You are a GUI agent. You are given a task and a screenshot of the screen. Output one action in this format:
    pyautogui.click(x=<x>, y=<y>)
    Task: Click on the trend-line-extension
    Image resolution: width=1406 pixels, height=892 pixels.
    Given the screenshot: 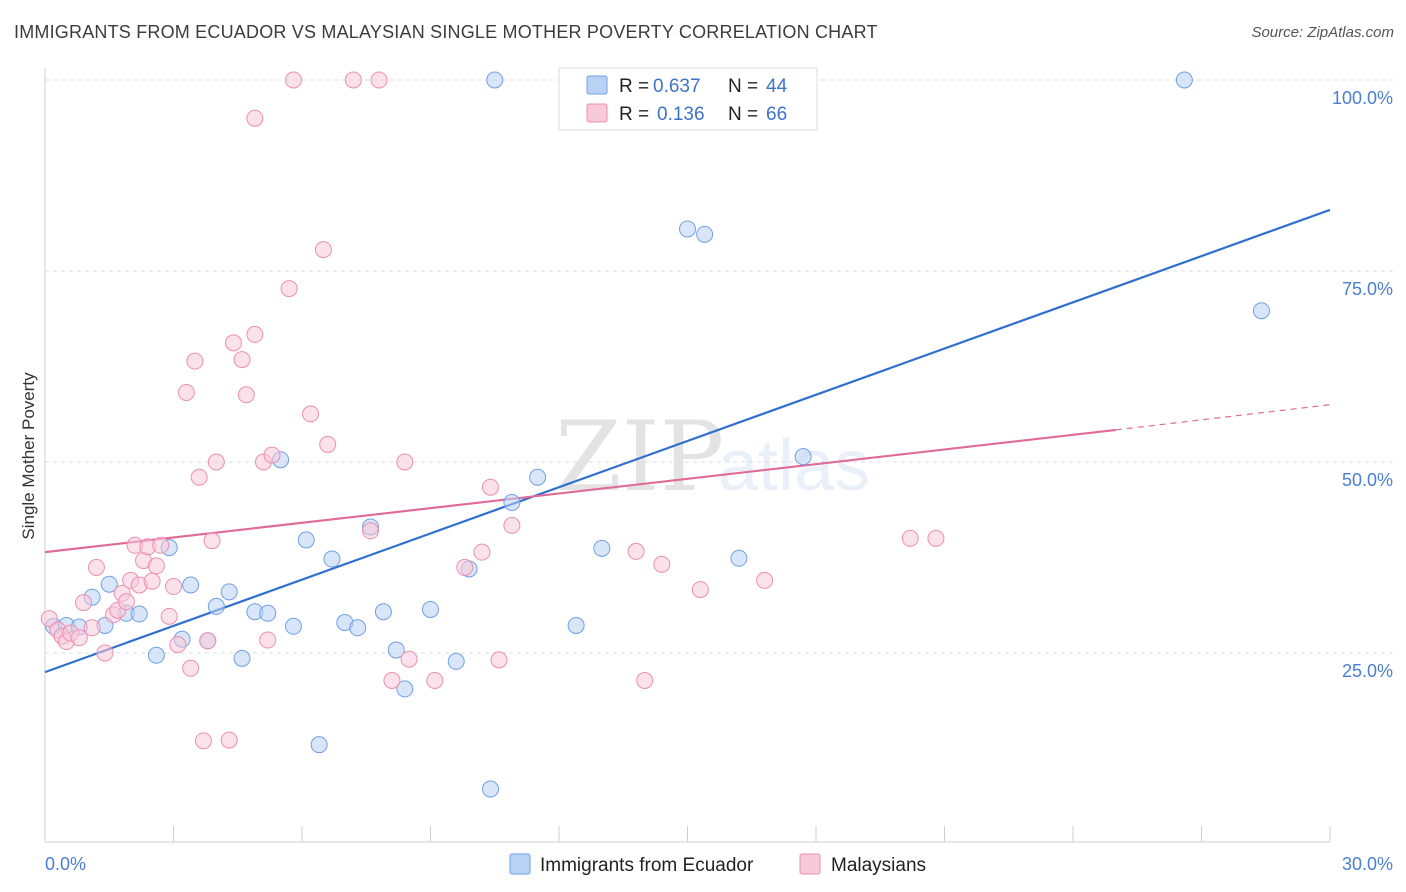 What is the action you would take?
    pyautogui.click(x=1223, y=417)
    